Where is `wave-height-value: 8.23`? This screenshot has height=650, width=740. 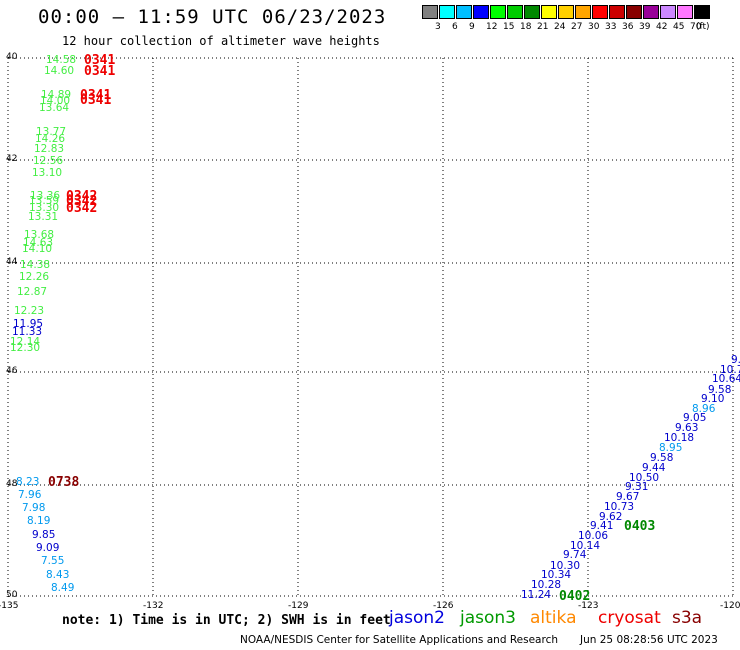
wave-height-value: 8.23 is located at coordinates (28, 482).